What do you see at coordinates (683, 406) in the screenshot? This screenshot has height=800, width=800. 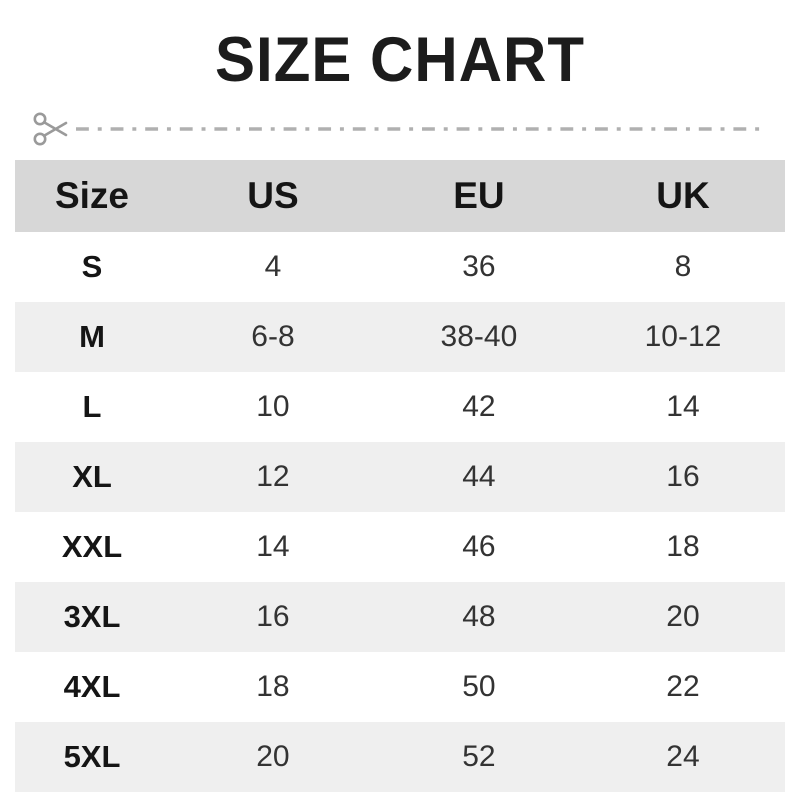 I see `uk-value-cell: 14` at bounding box center [683, 406].